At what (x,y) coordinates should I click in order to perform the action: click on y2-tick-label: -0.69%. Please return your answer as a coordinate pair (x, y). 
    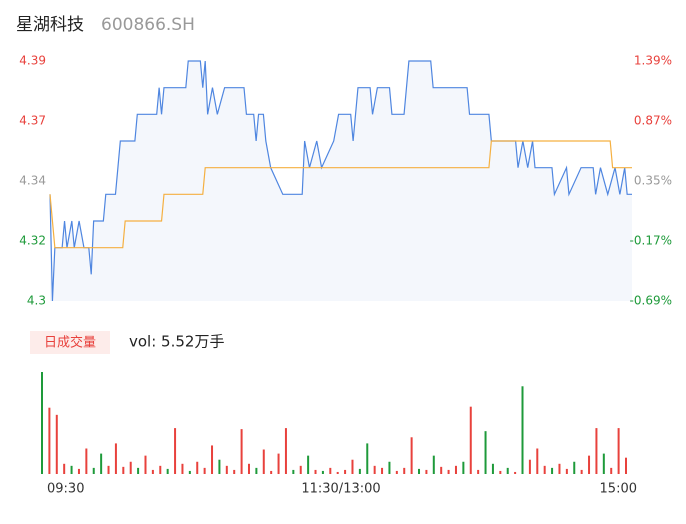
    Looking at the image, I should click on (651, 301).